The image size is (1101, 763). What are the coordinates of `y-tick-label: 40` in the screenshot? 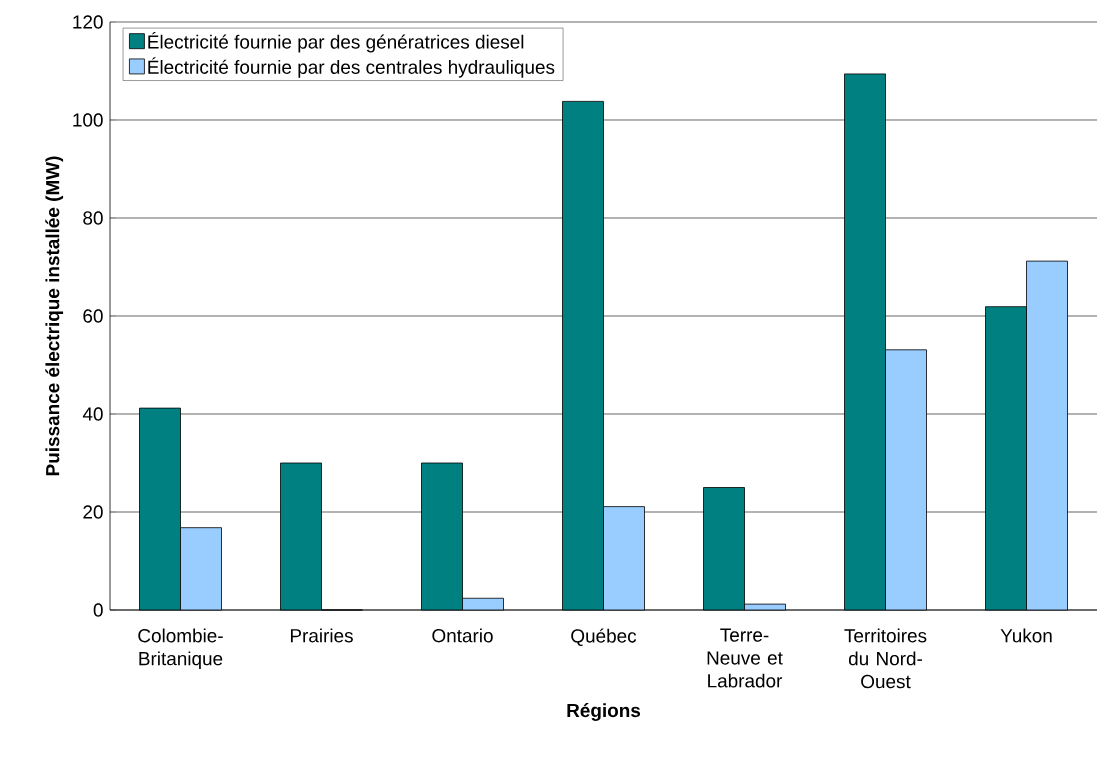 It's located at (92, 414).